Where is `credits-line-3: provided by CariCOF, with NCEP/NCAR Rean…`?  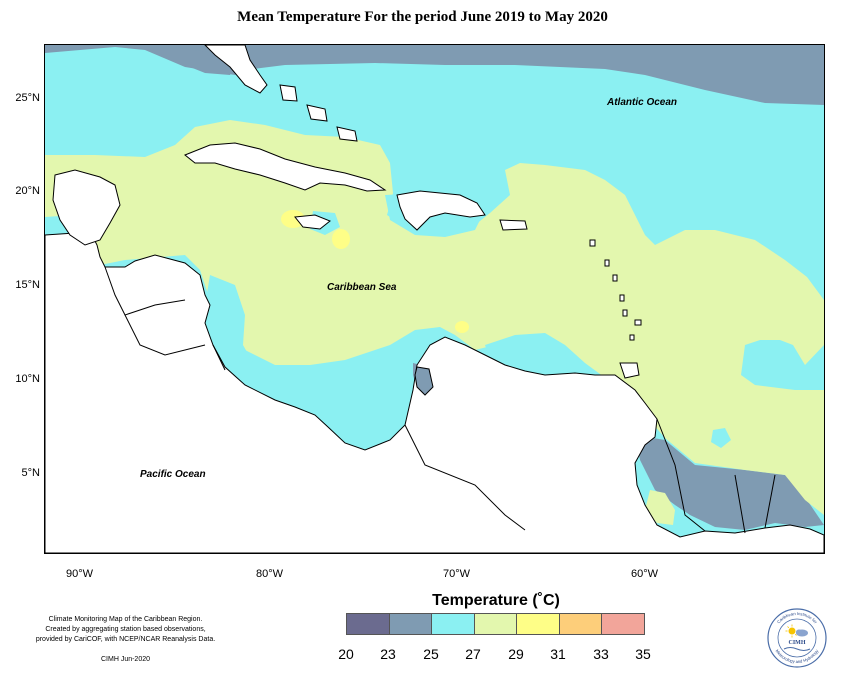
credits-line-3: provided by CariCOF, with NCEP/NCAR Rean… is located at coordinates (125, 639).